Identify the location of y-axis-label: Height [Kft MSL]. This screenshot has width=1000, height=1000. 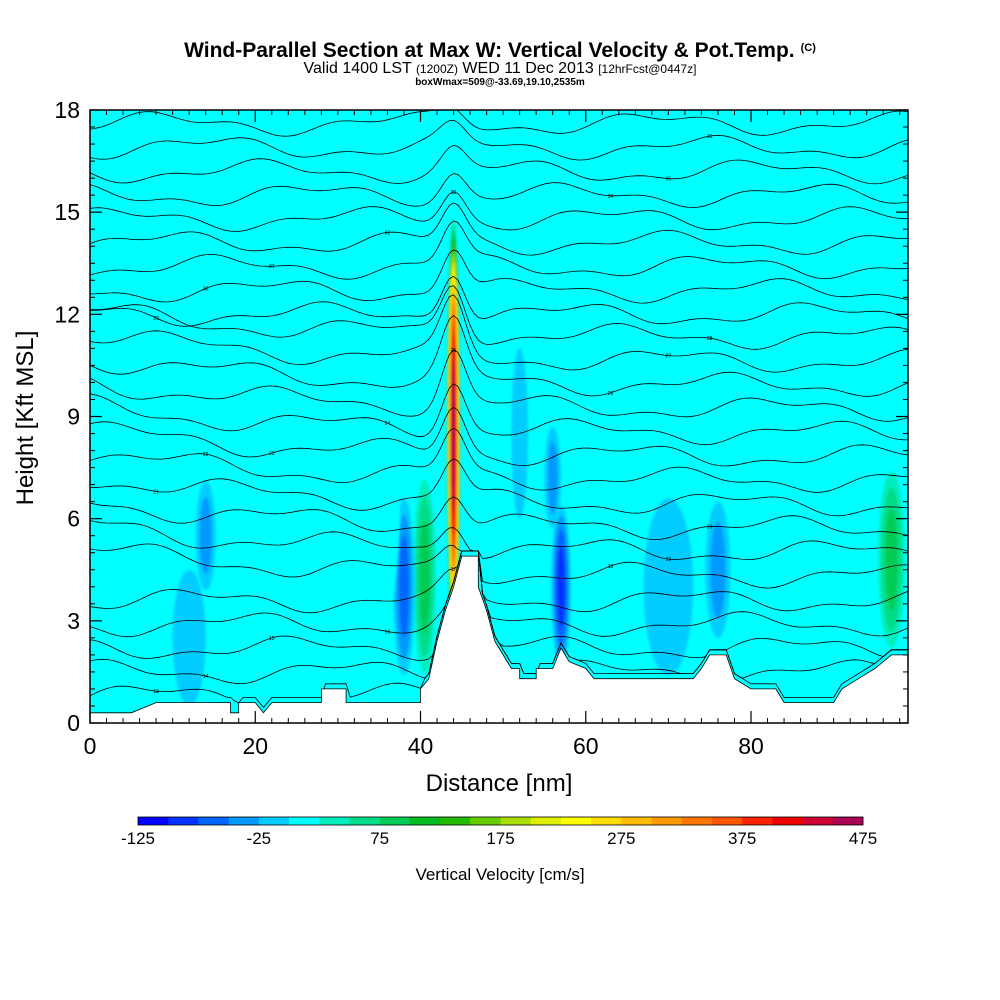
(25, 418).